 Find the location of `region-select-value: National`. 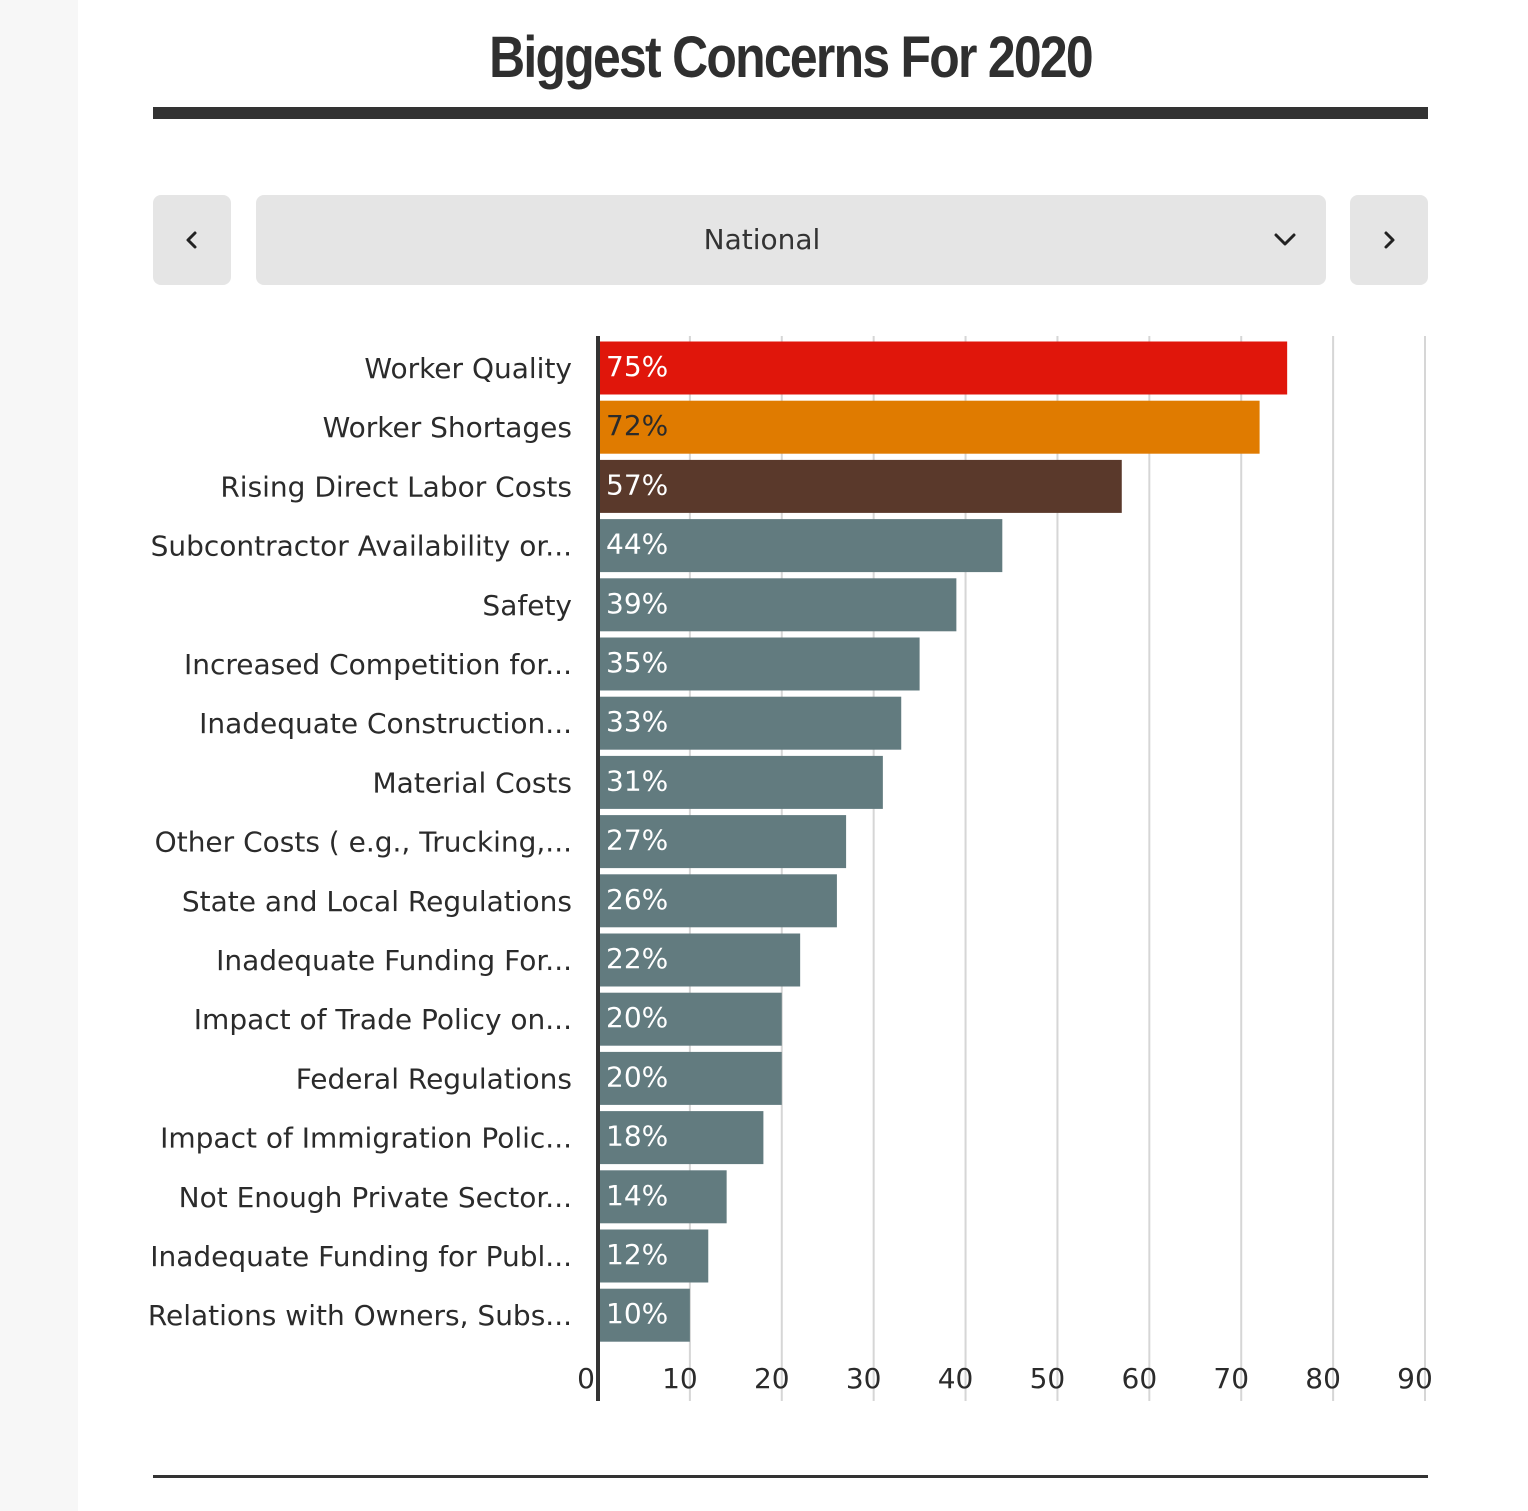

region-select-value: National is located at coordinates (762, 239).